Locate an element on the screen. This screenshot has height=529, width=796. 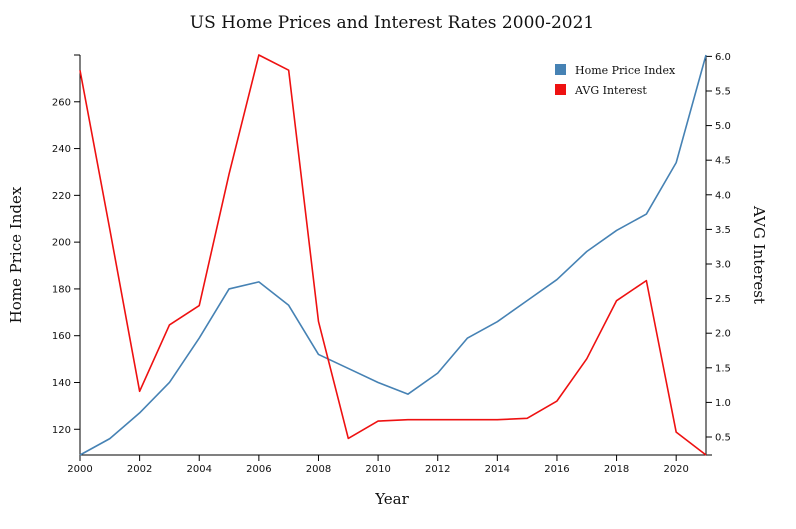
y-right-tick-label: 4.0 is located at coordinates (723, 195).